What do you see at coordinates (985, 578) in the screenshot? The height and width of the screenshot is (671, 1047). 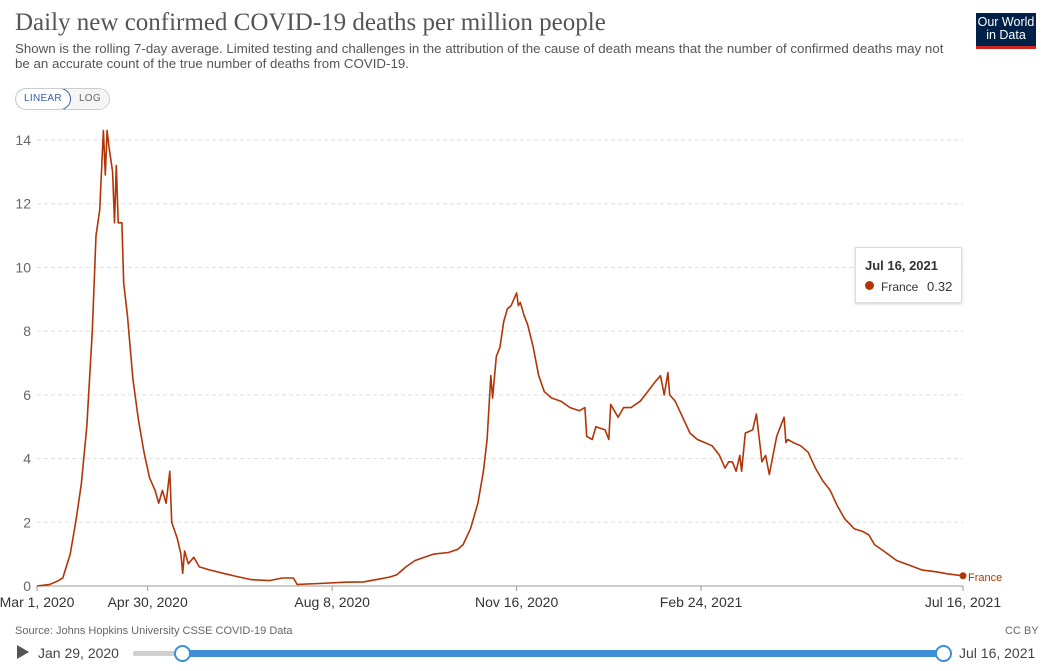 I see `series-end-label: France` at bounding box center [985, 578].